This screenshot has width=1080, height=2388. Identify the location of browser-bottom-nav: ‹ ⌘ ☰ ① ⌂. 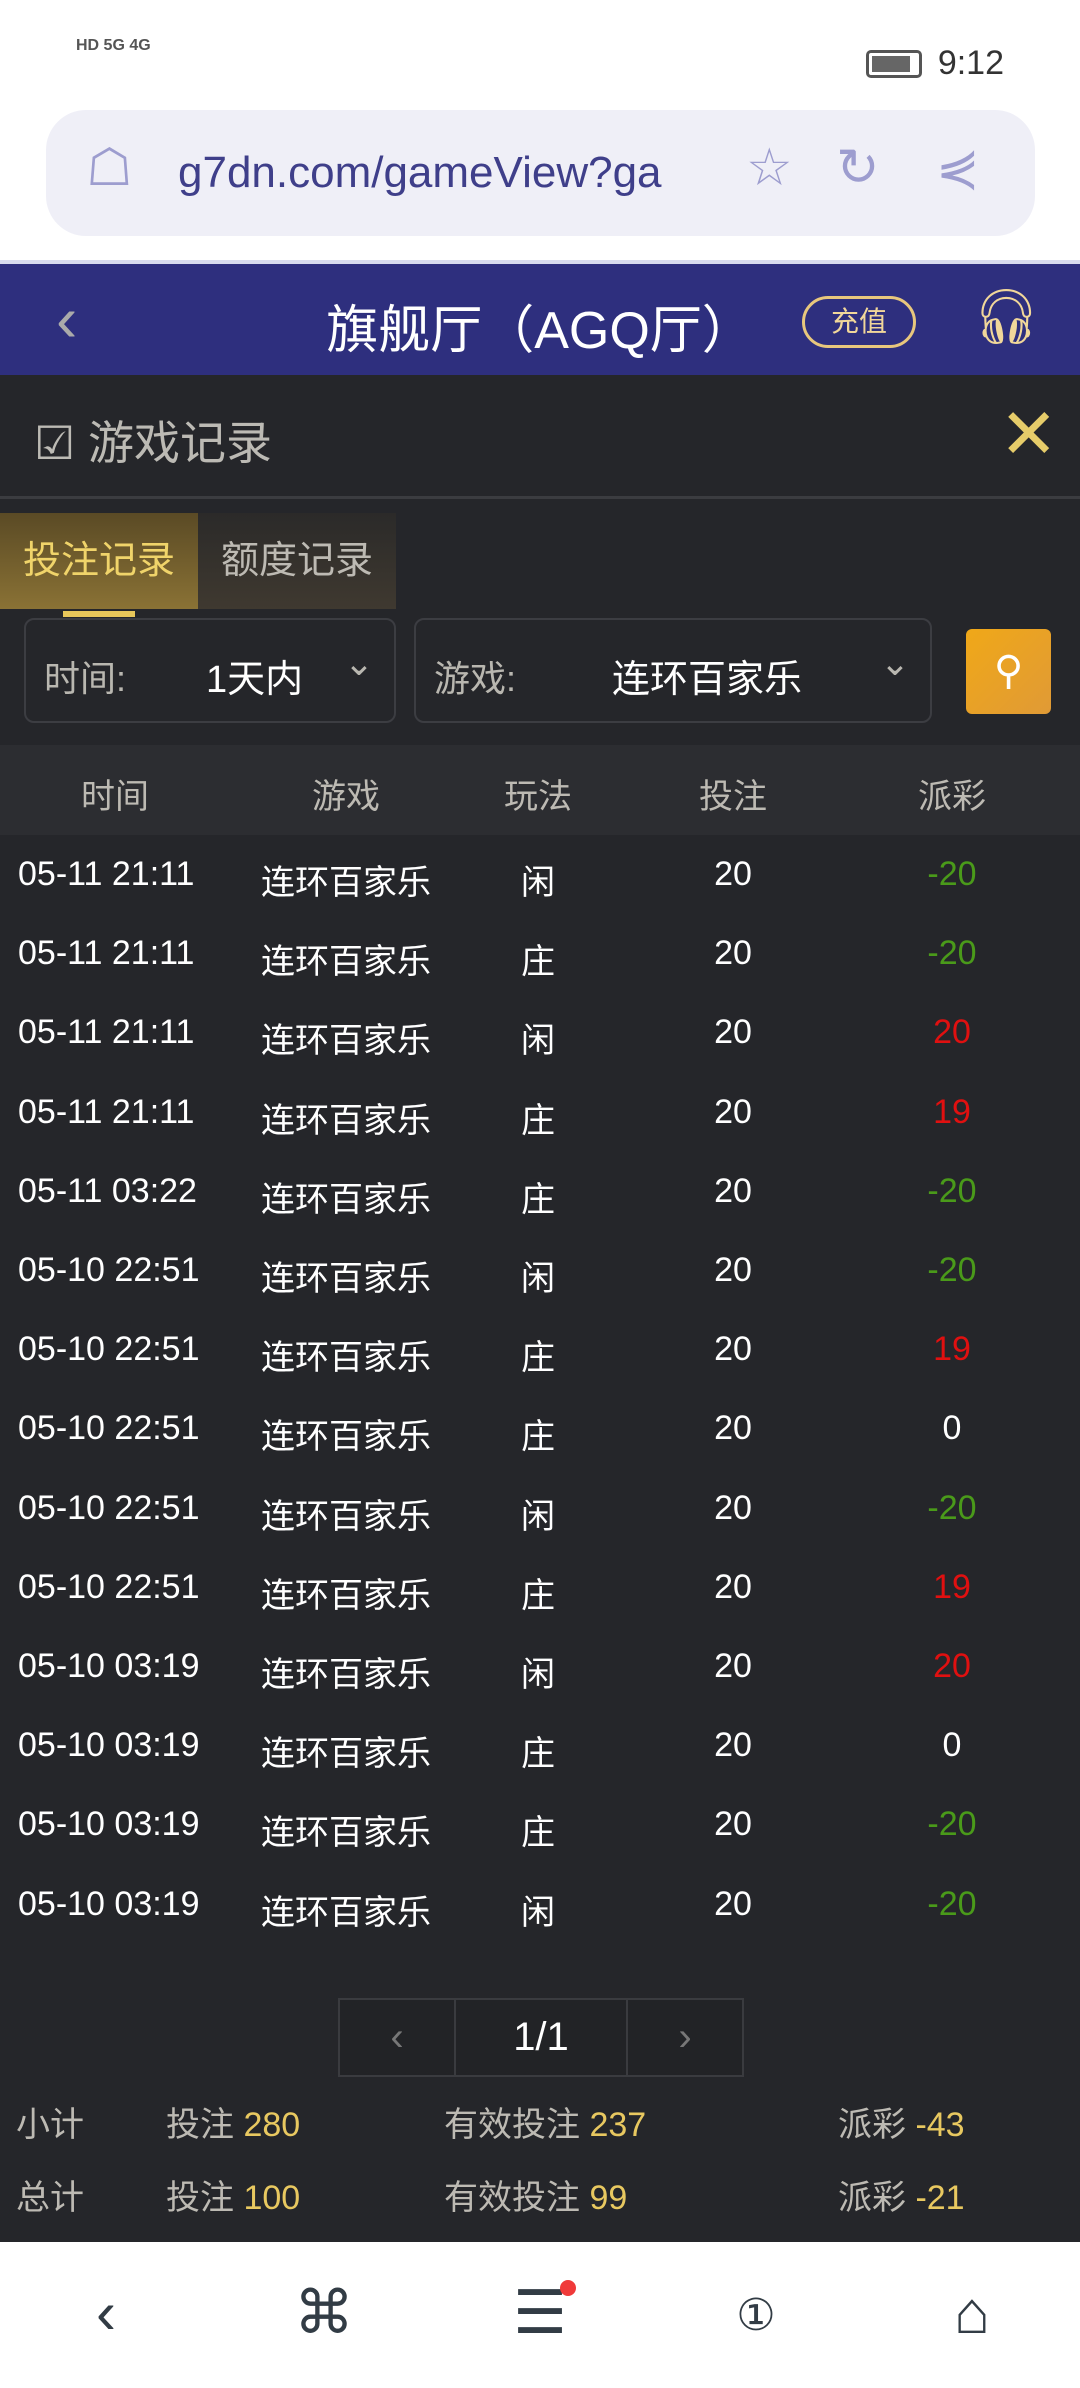
(540, 2315).